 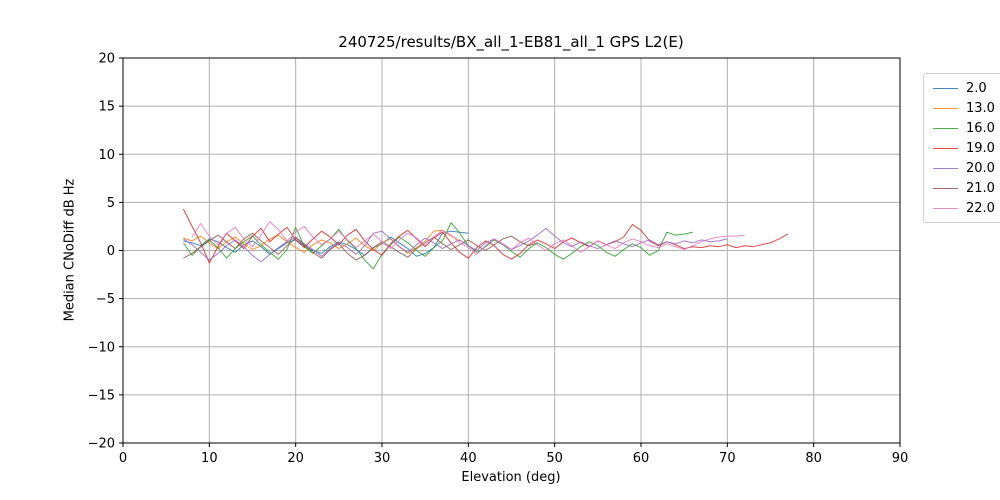 I want to click on series-line-22.0, so click(x=468, y=238).